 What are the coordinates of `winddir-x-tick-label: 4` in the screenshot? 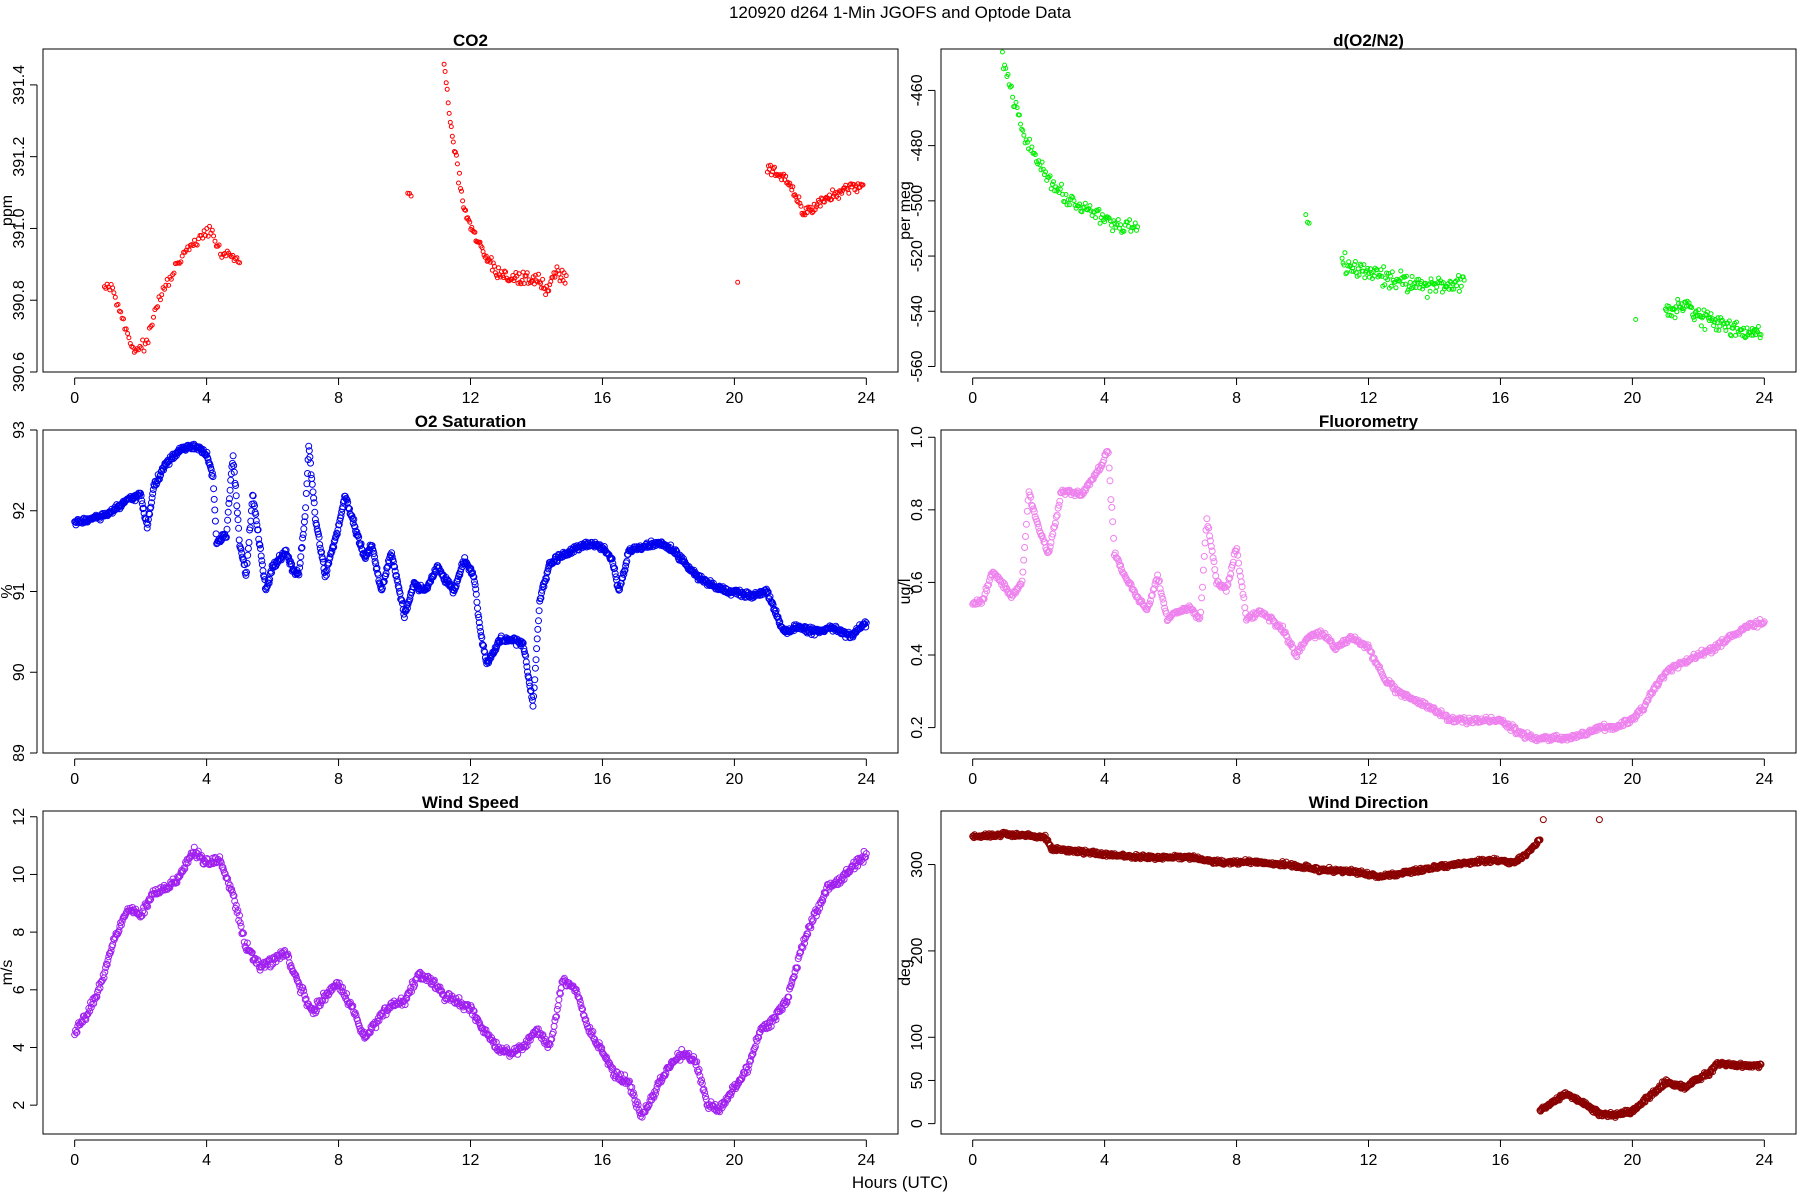 It's located at (1104, 1160).